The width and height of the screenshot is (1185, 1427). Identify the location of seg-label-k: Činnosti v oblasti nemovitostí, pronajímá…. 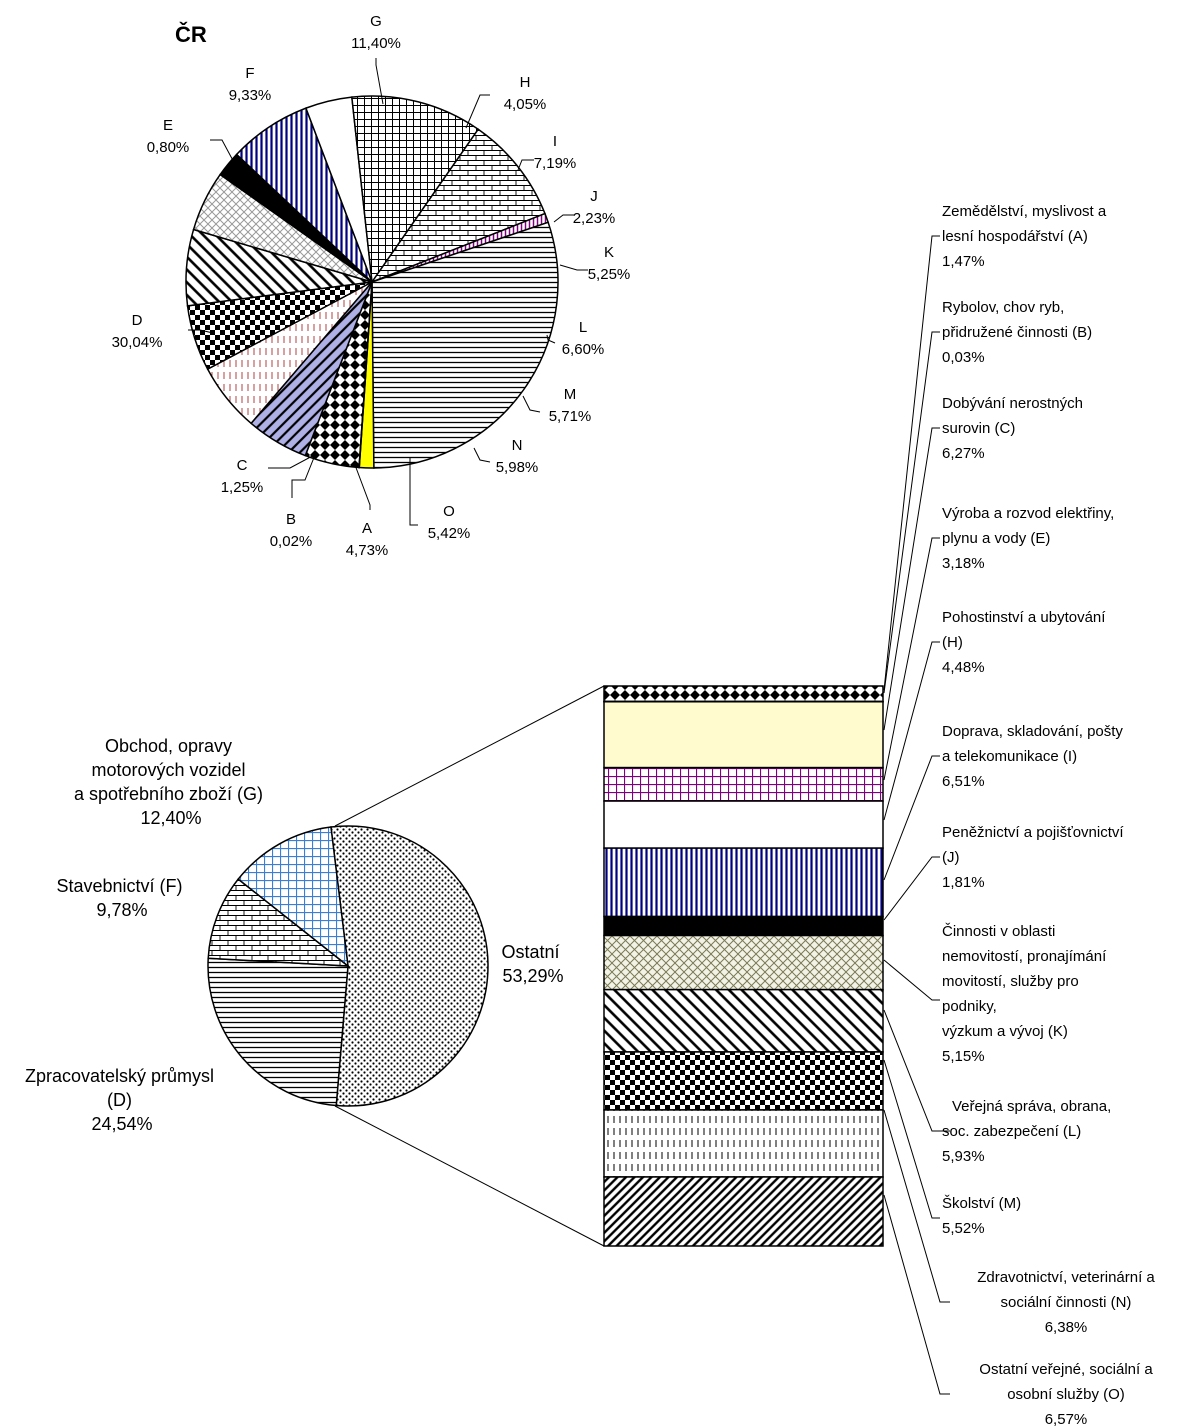
(1024, 994).